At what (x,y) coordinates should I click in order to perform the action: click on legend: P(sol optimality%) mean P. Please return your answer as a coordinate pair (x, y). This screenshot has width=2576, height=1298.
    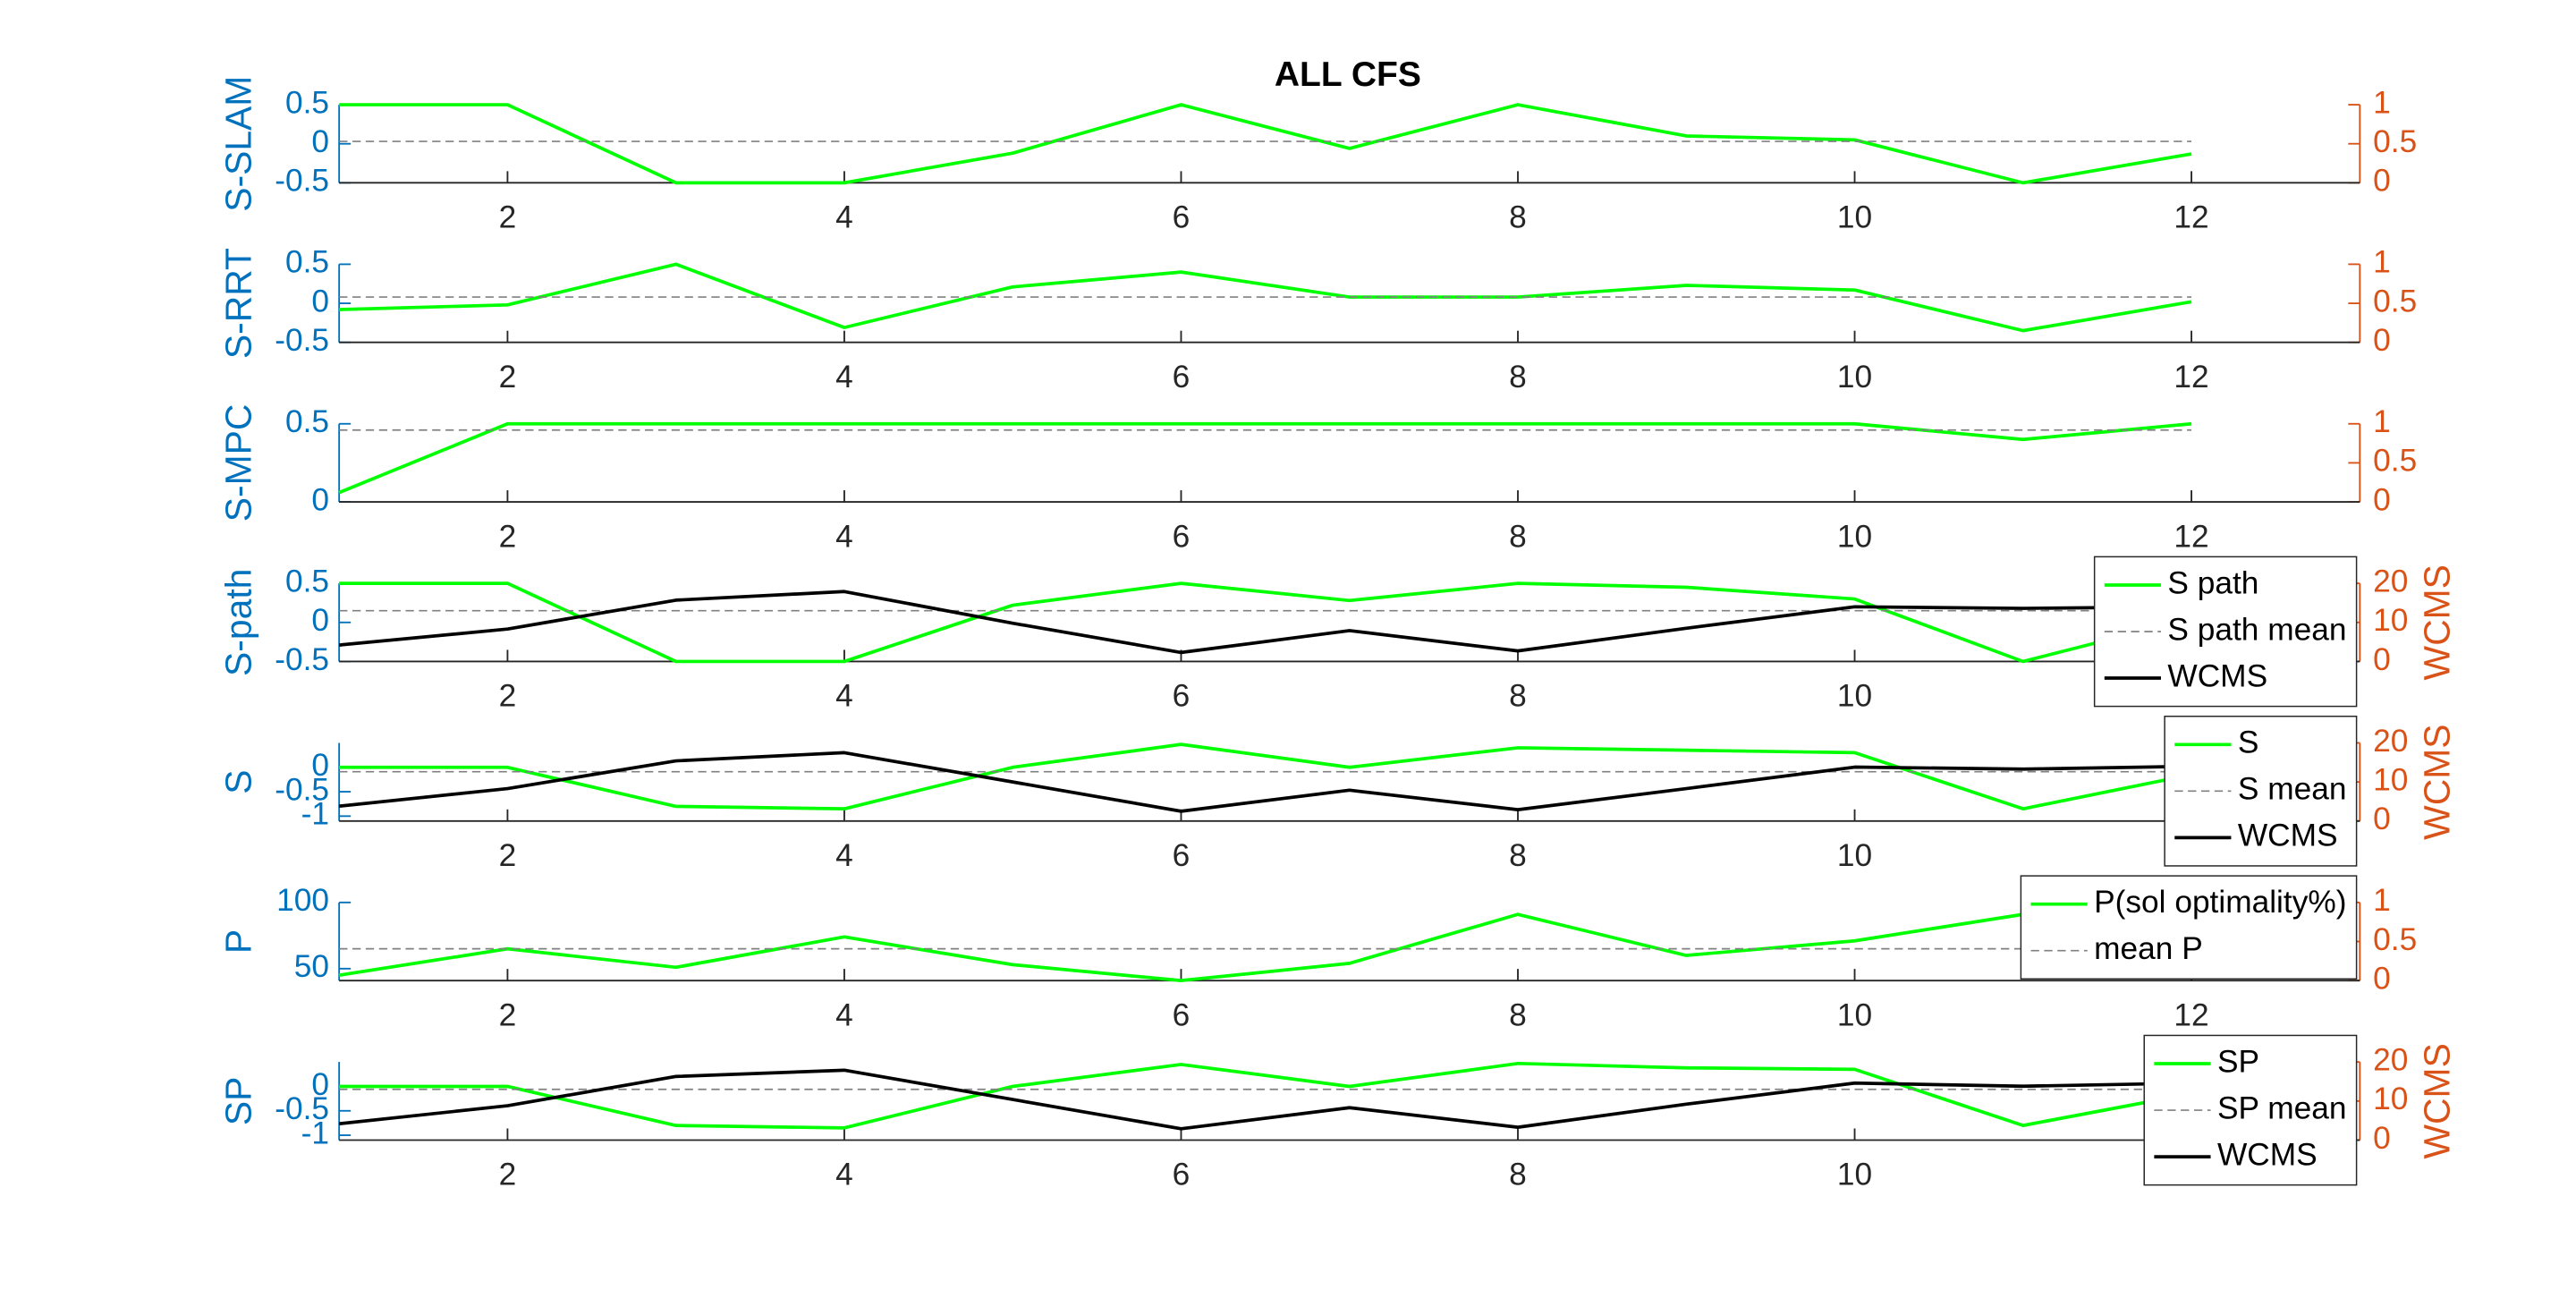
    Looking at the image, I should click on (2189, 927).